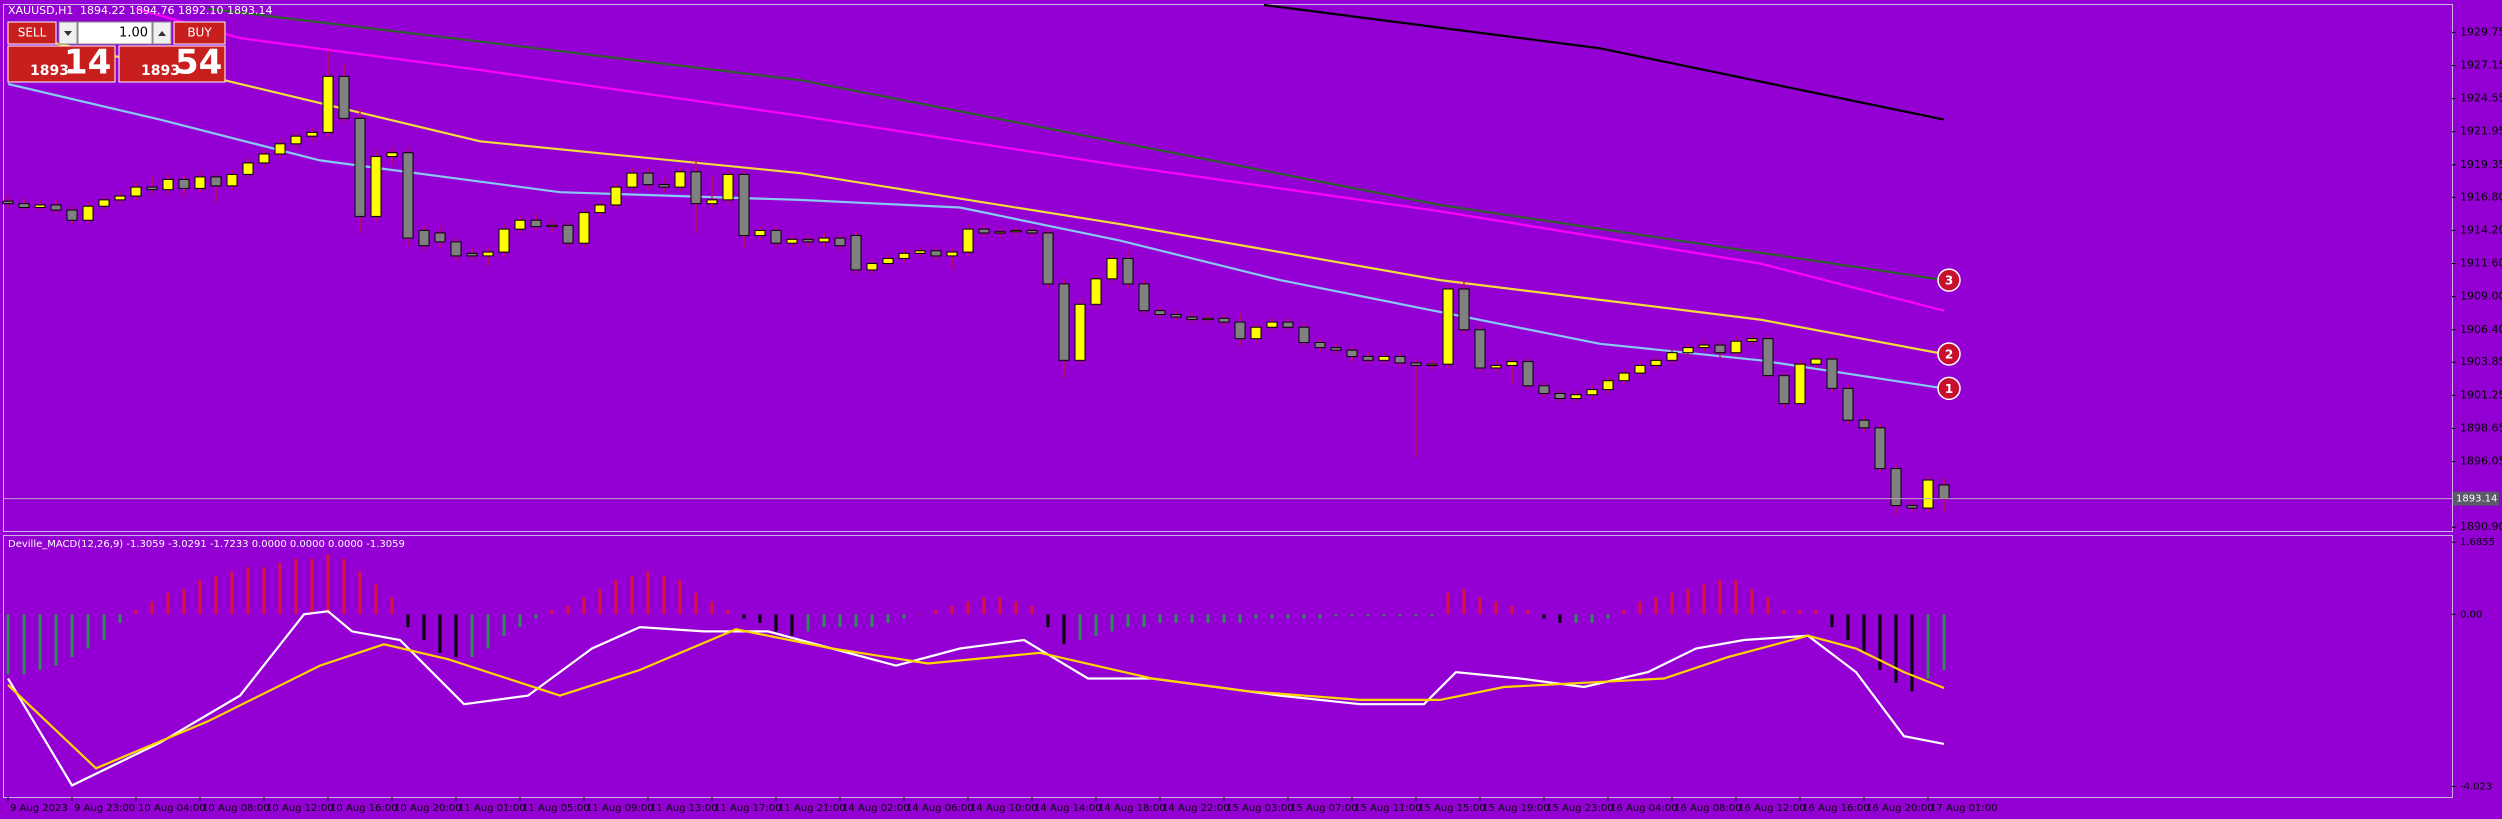 The width and height of the screenshot is (2502, 819). I want to click on x-tick-label: 15 Aug 15:00, so click(1451, 808).